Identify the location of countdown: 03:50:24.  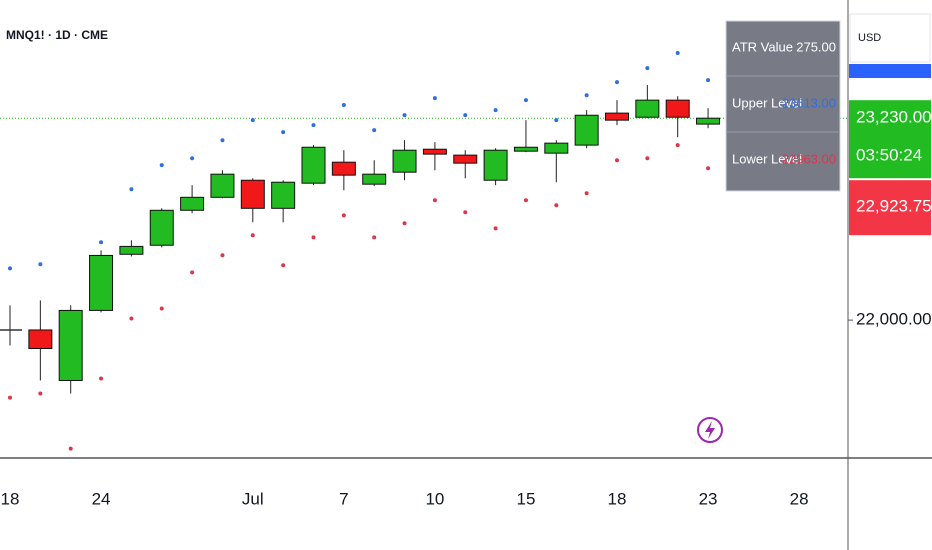
(889, 155).